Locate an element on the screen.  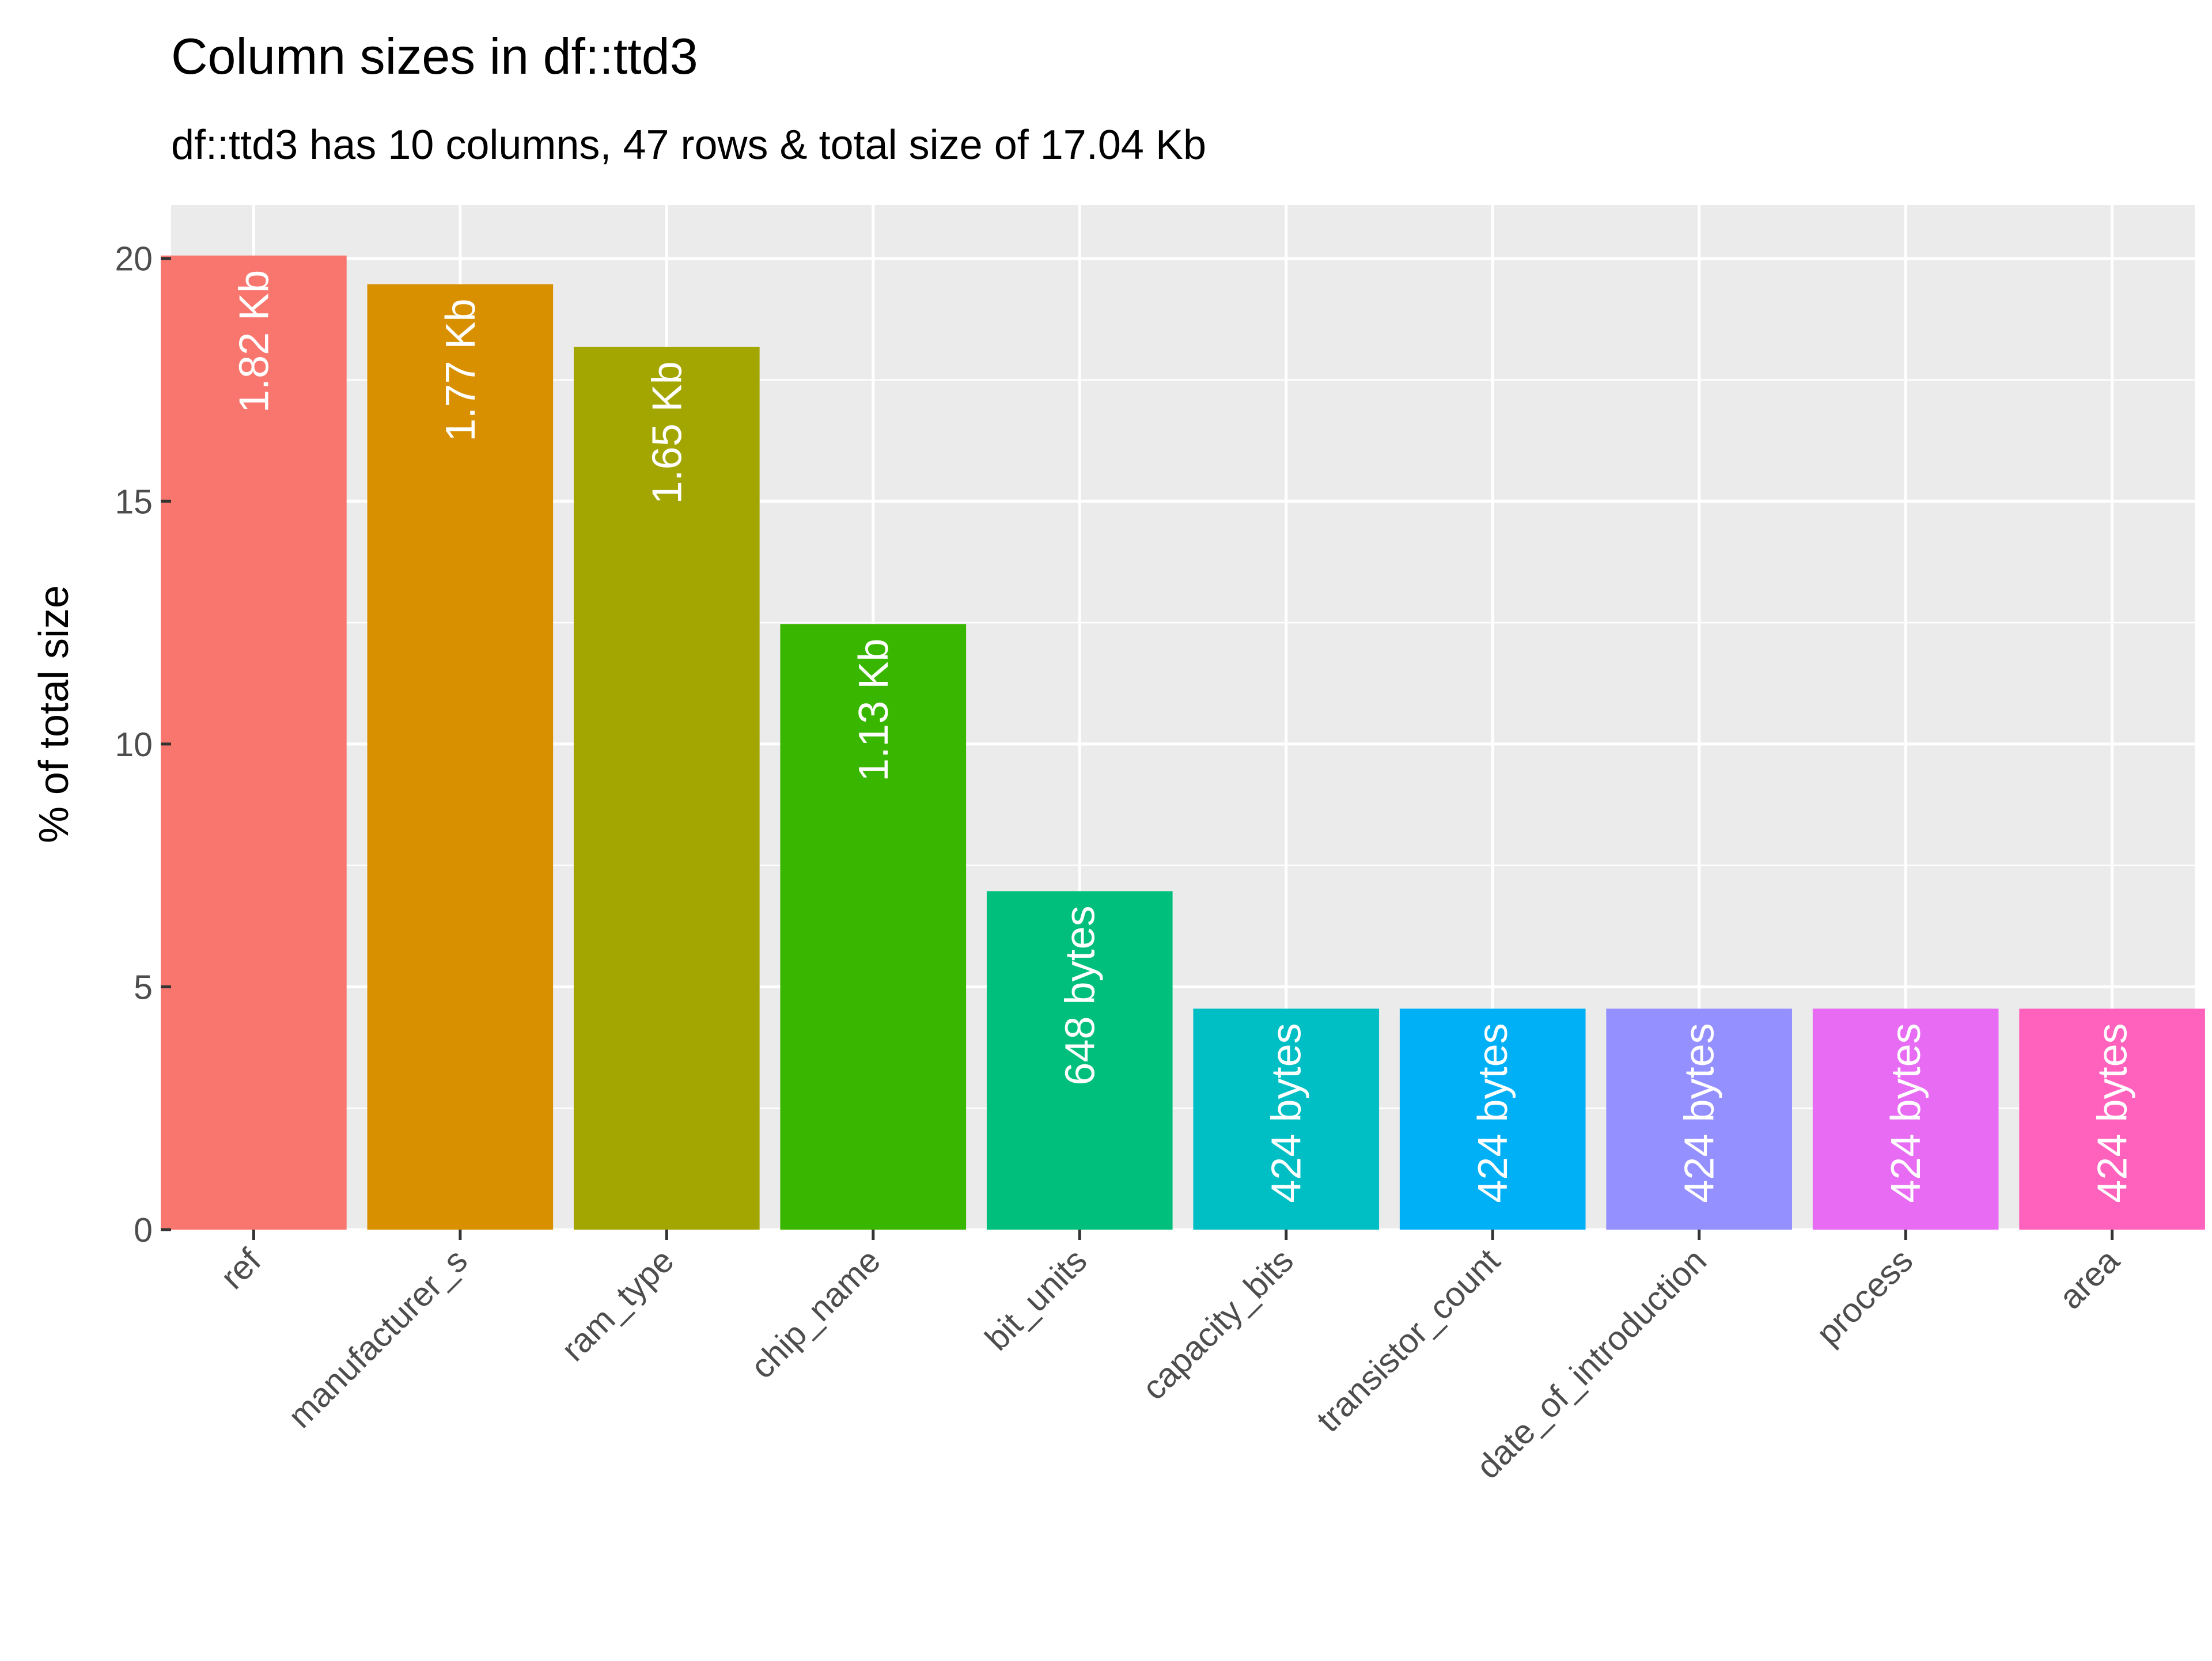
bar-value-label: 1.77 Kb is located at coordinates (461, 369).